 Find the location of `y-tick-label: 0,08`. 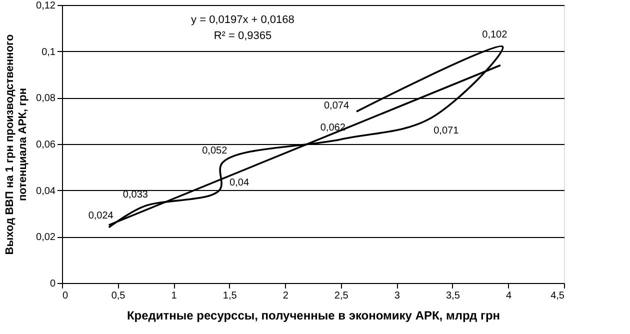

y-tick-label: 0,08 is located at coordinates (46, 98).